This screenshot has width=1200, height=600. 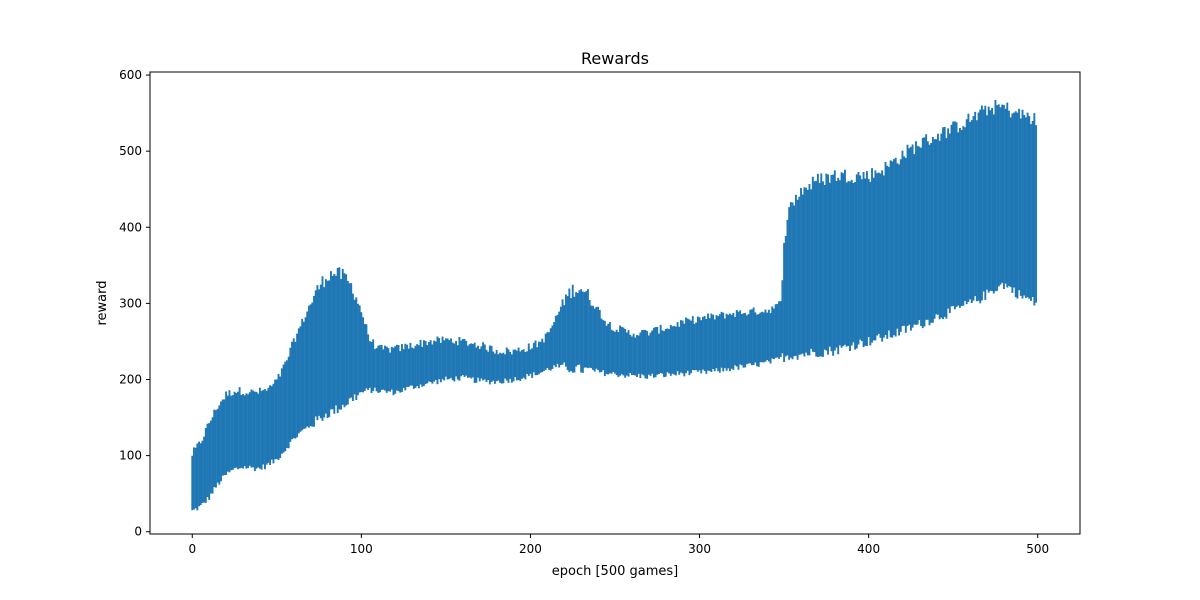 I want to click on x-tick-label: 0, so click(x=192, y=549).